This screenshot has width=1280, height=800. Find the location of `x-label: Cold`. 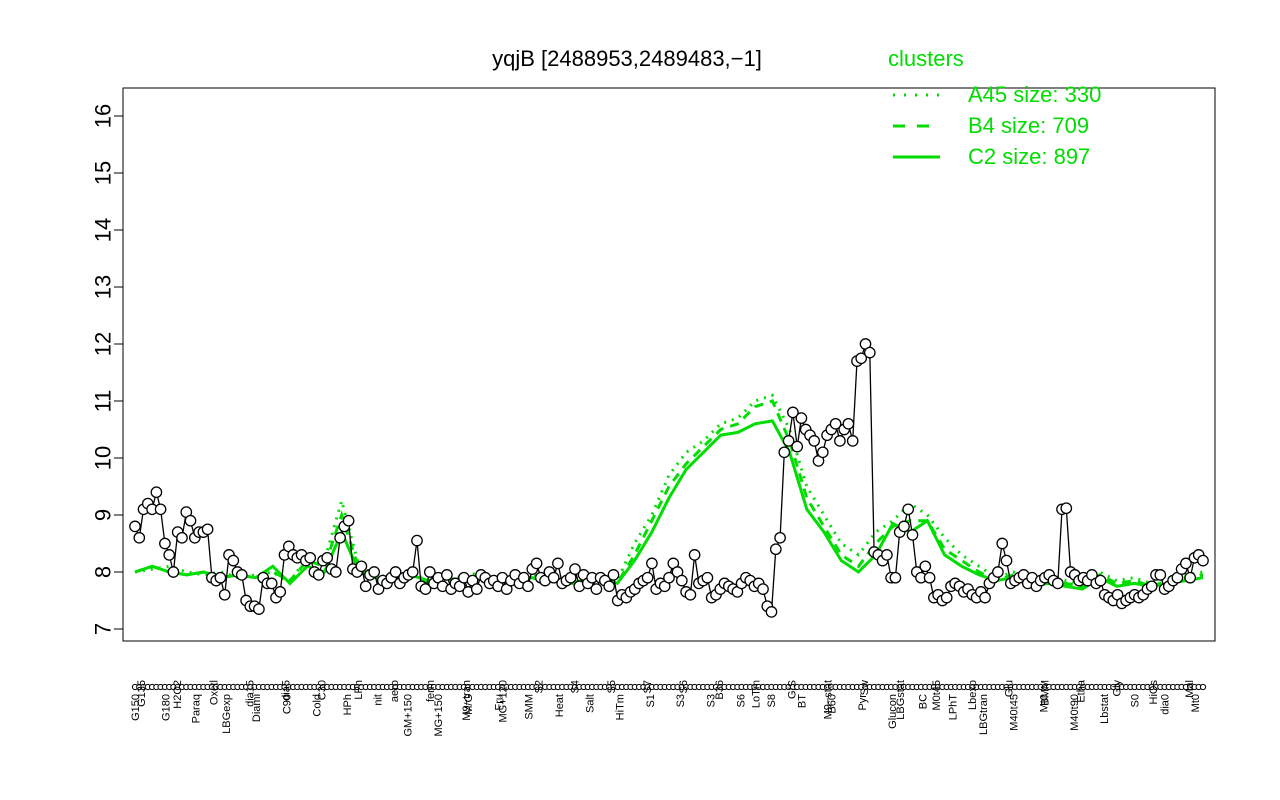

x-label: Cold is located at coordinates (318, 705).